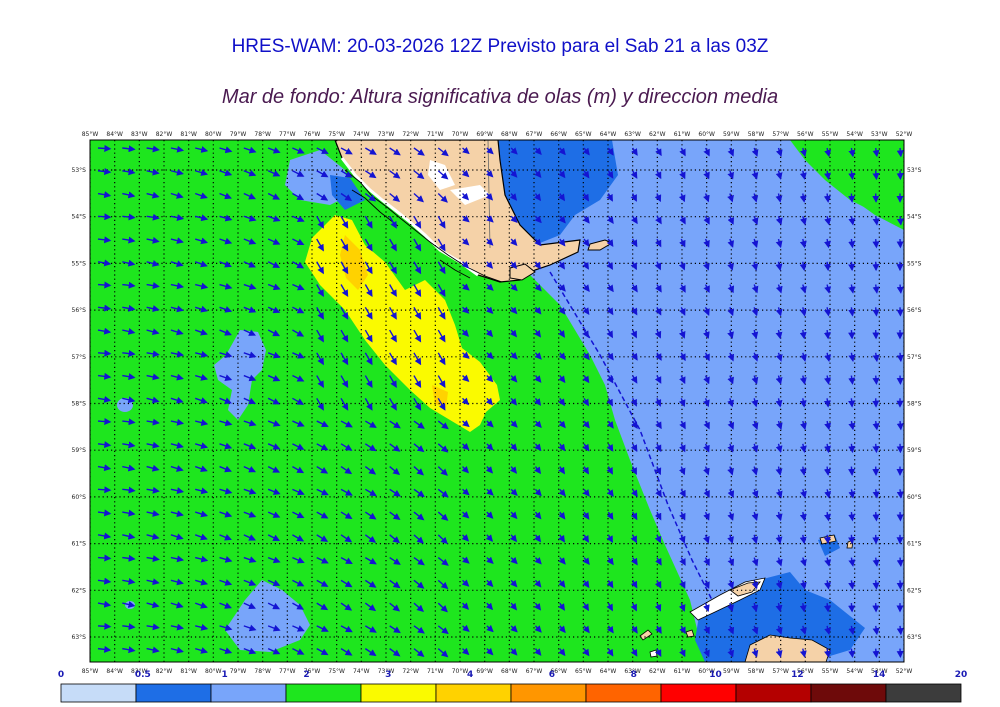 This screenshot has width=1000, height=707. Describe the element at coordinates (600, 245) in the screenshot. I see `land-isla-estados` at that location.